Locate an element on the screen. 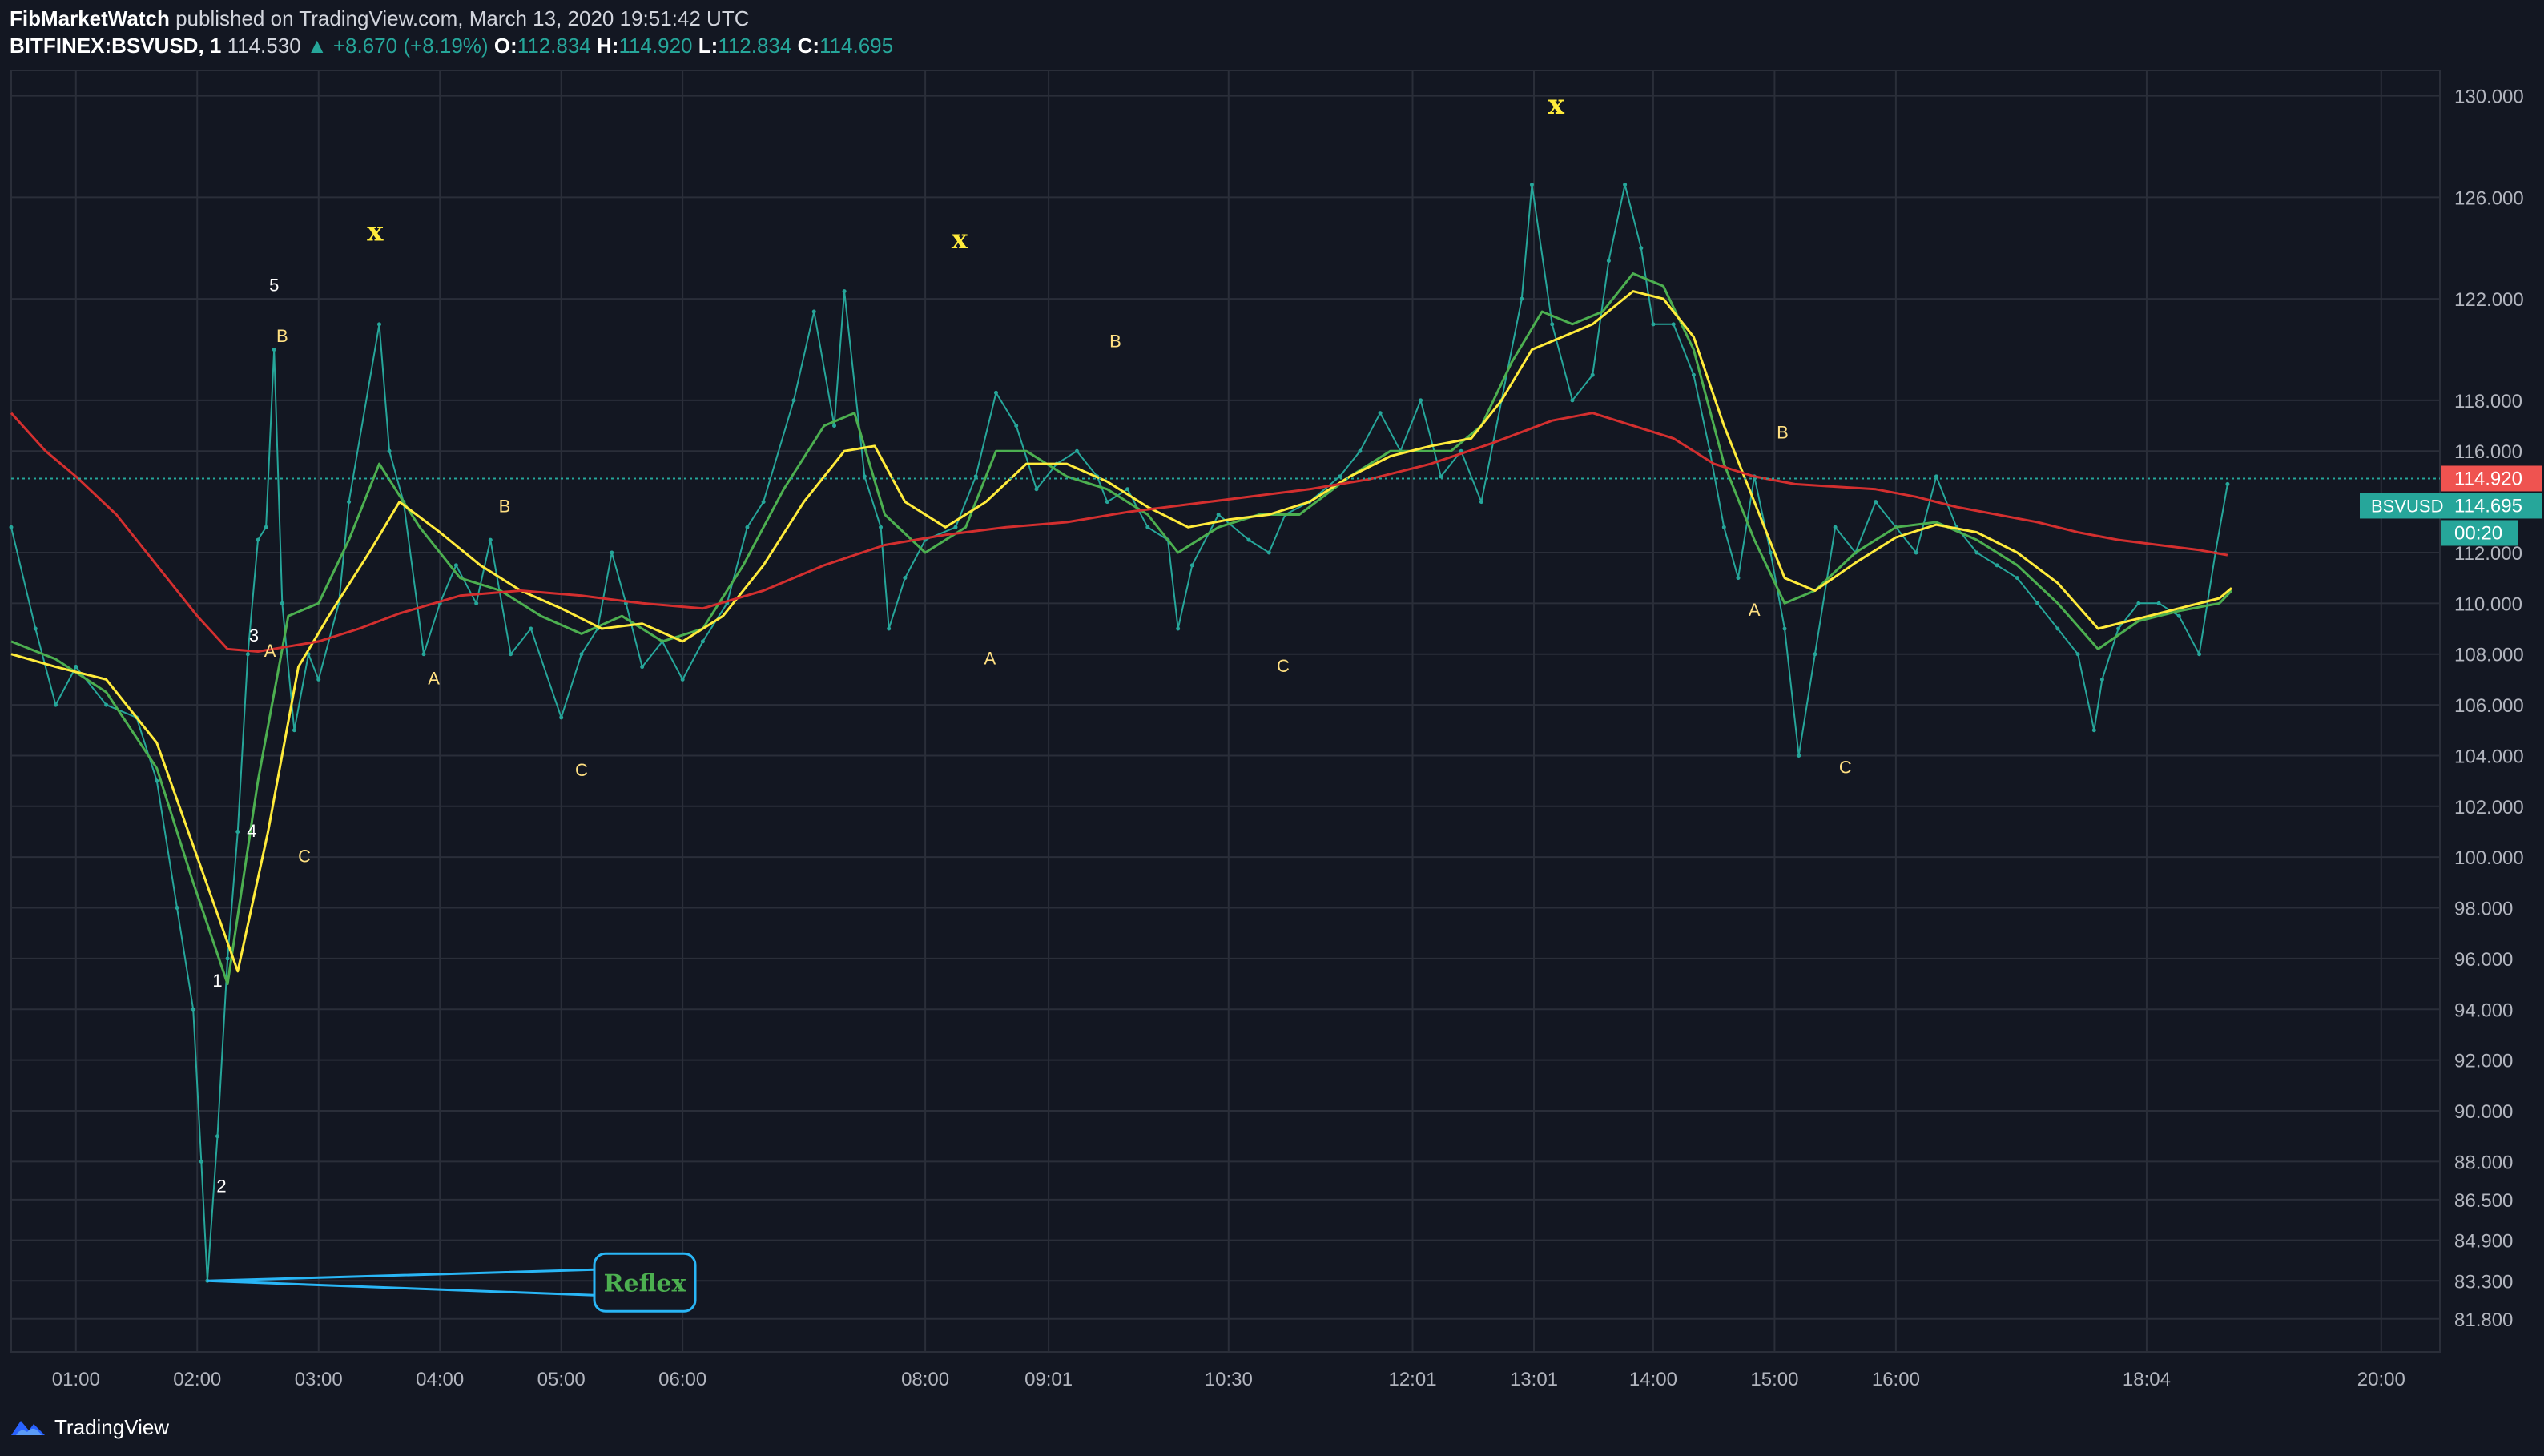 Image resolution: width=2544 pixels, height=1456 pixels. footer: TradingView is located at coordinates (89, 1427).